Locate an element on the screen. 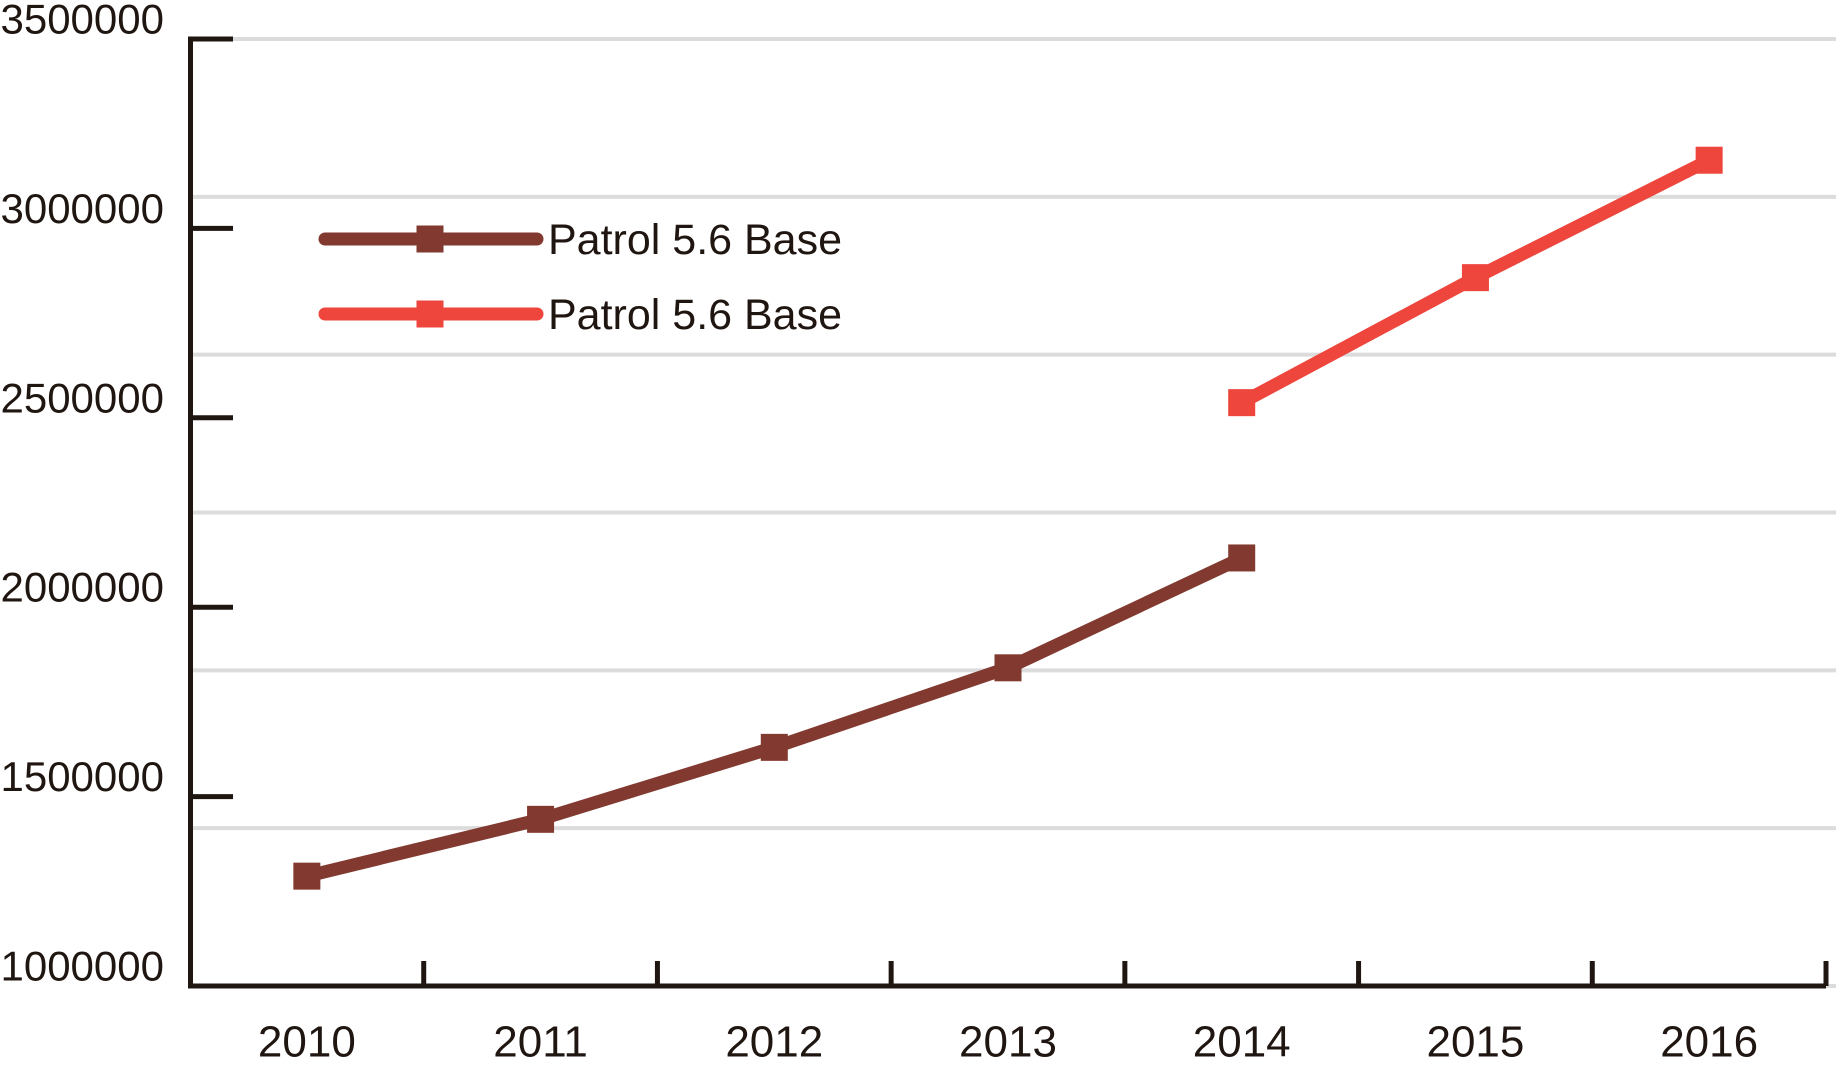 The image size is (1836, 1080). x-tick-label: 2016 is located at coordinates (1709, 1042).